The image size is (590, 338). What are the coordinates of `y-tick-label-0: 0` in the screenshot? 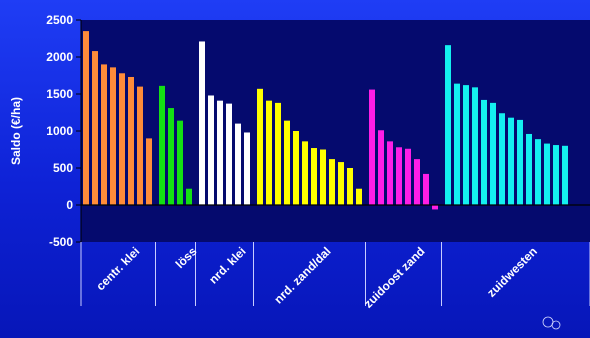 It's located at (69, 205).